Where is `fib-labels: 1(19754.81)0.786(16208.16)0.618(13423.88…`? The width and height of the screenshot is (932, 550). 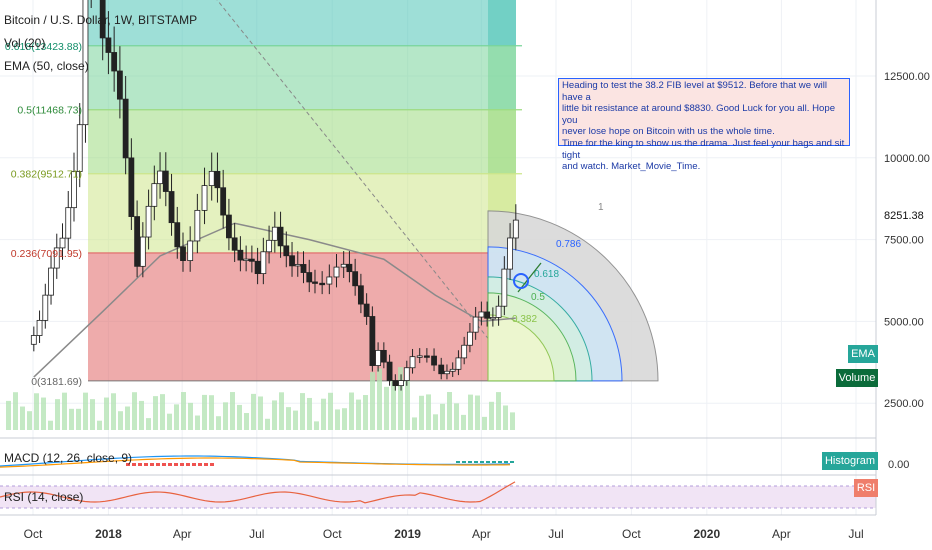
fib-labels: 1(19754.81)0.786(16208.16)0.618(13423.88… is located at coordinates (43, 214).